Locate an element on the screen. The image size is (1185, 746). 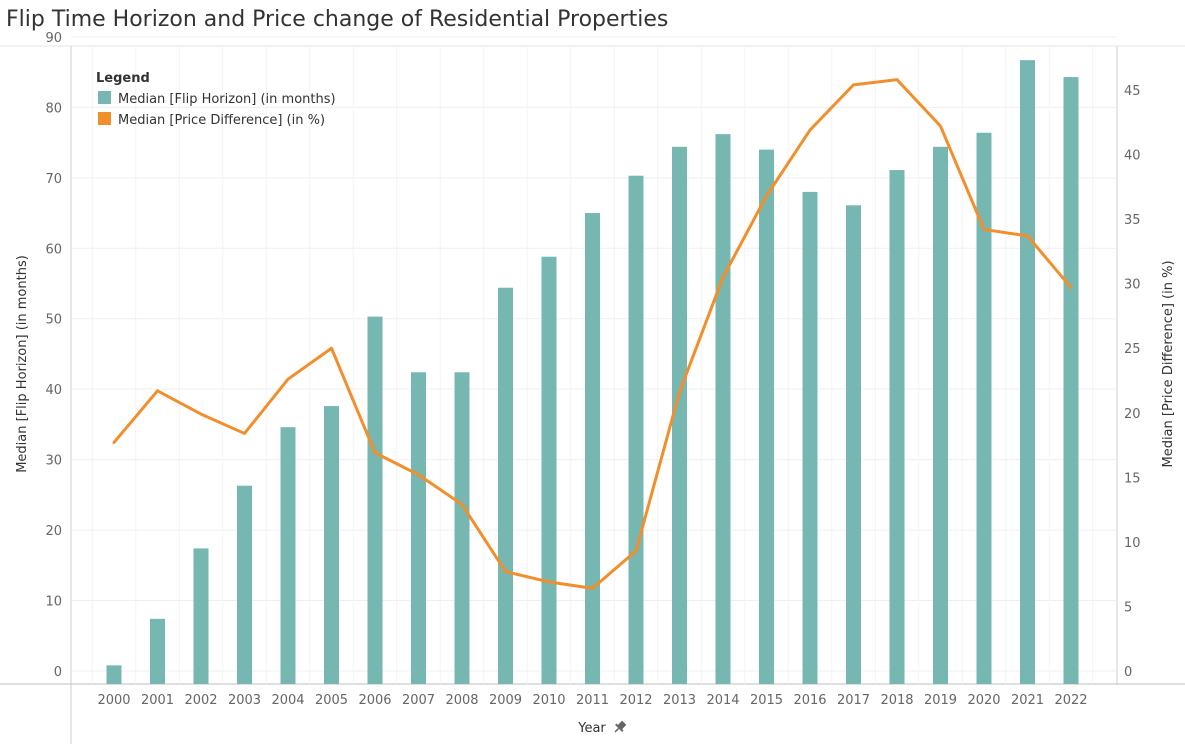
x-tick-label: 2012 is located at coordinates (635, 700).